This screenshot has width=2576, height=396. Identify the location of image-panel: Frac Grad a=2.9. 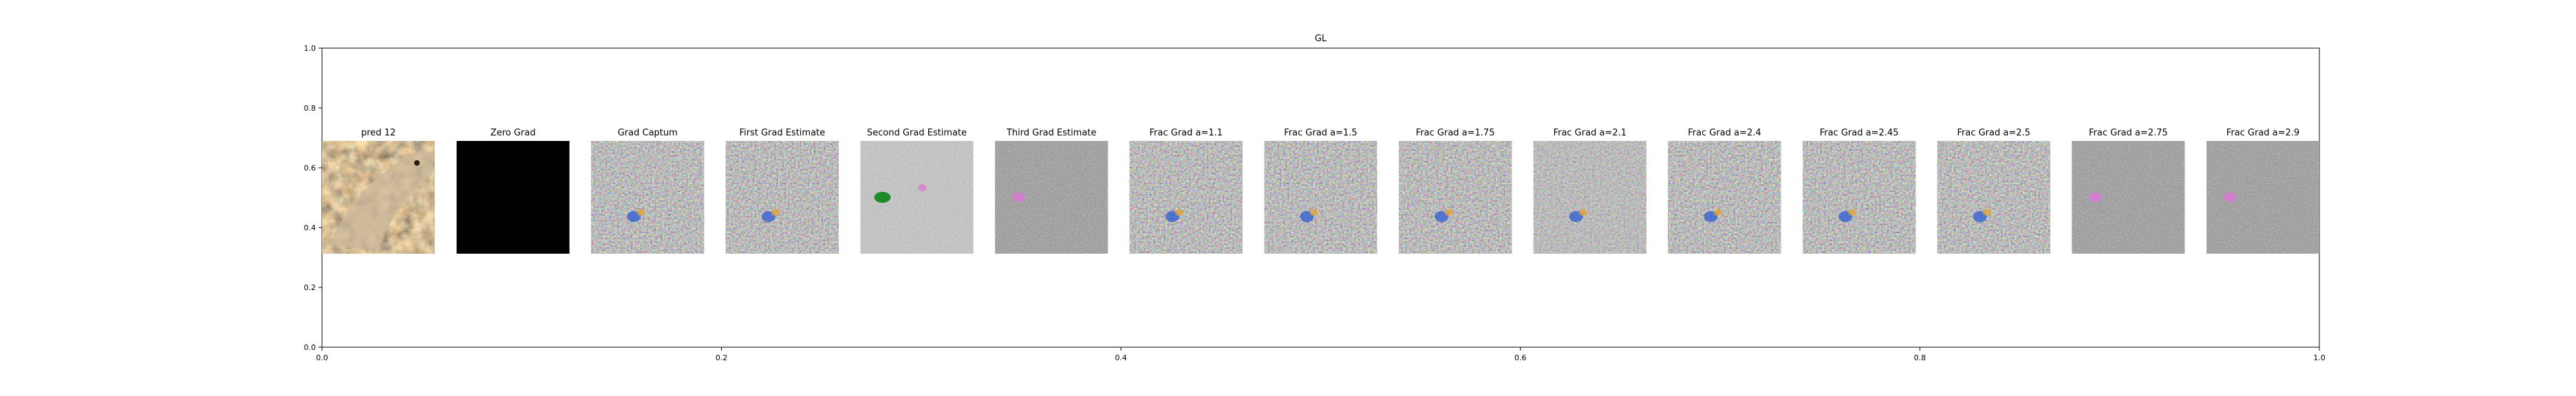
(2263, 191).